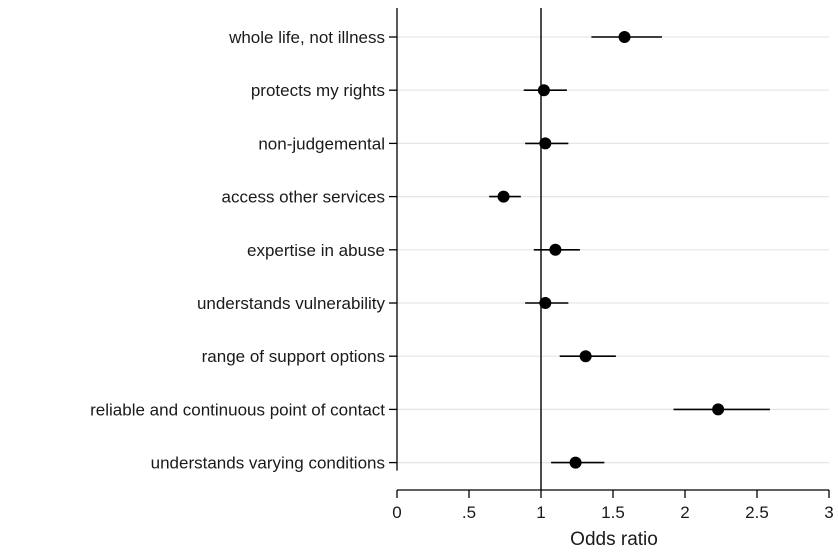 The height and width of the screenshot is (554, 838). What do you see at coordinates (540, 512) in the screenshot?
I see `x-tick-label: 1` at bounding box center [540, 512].